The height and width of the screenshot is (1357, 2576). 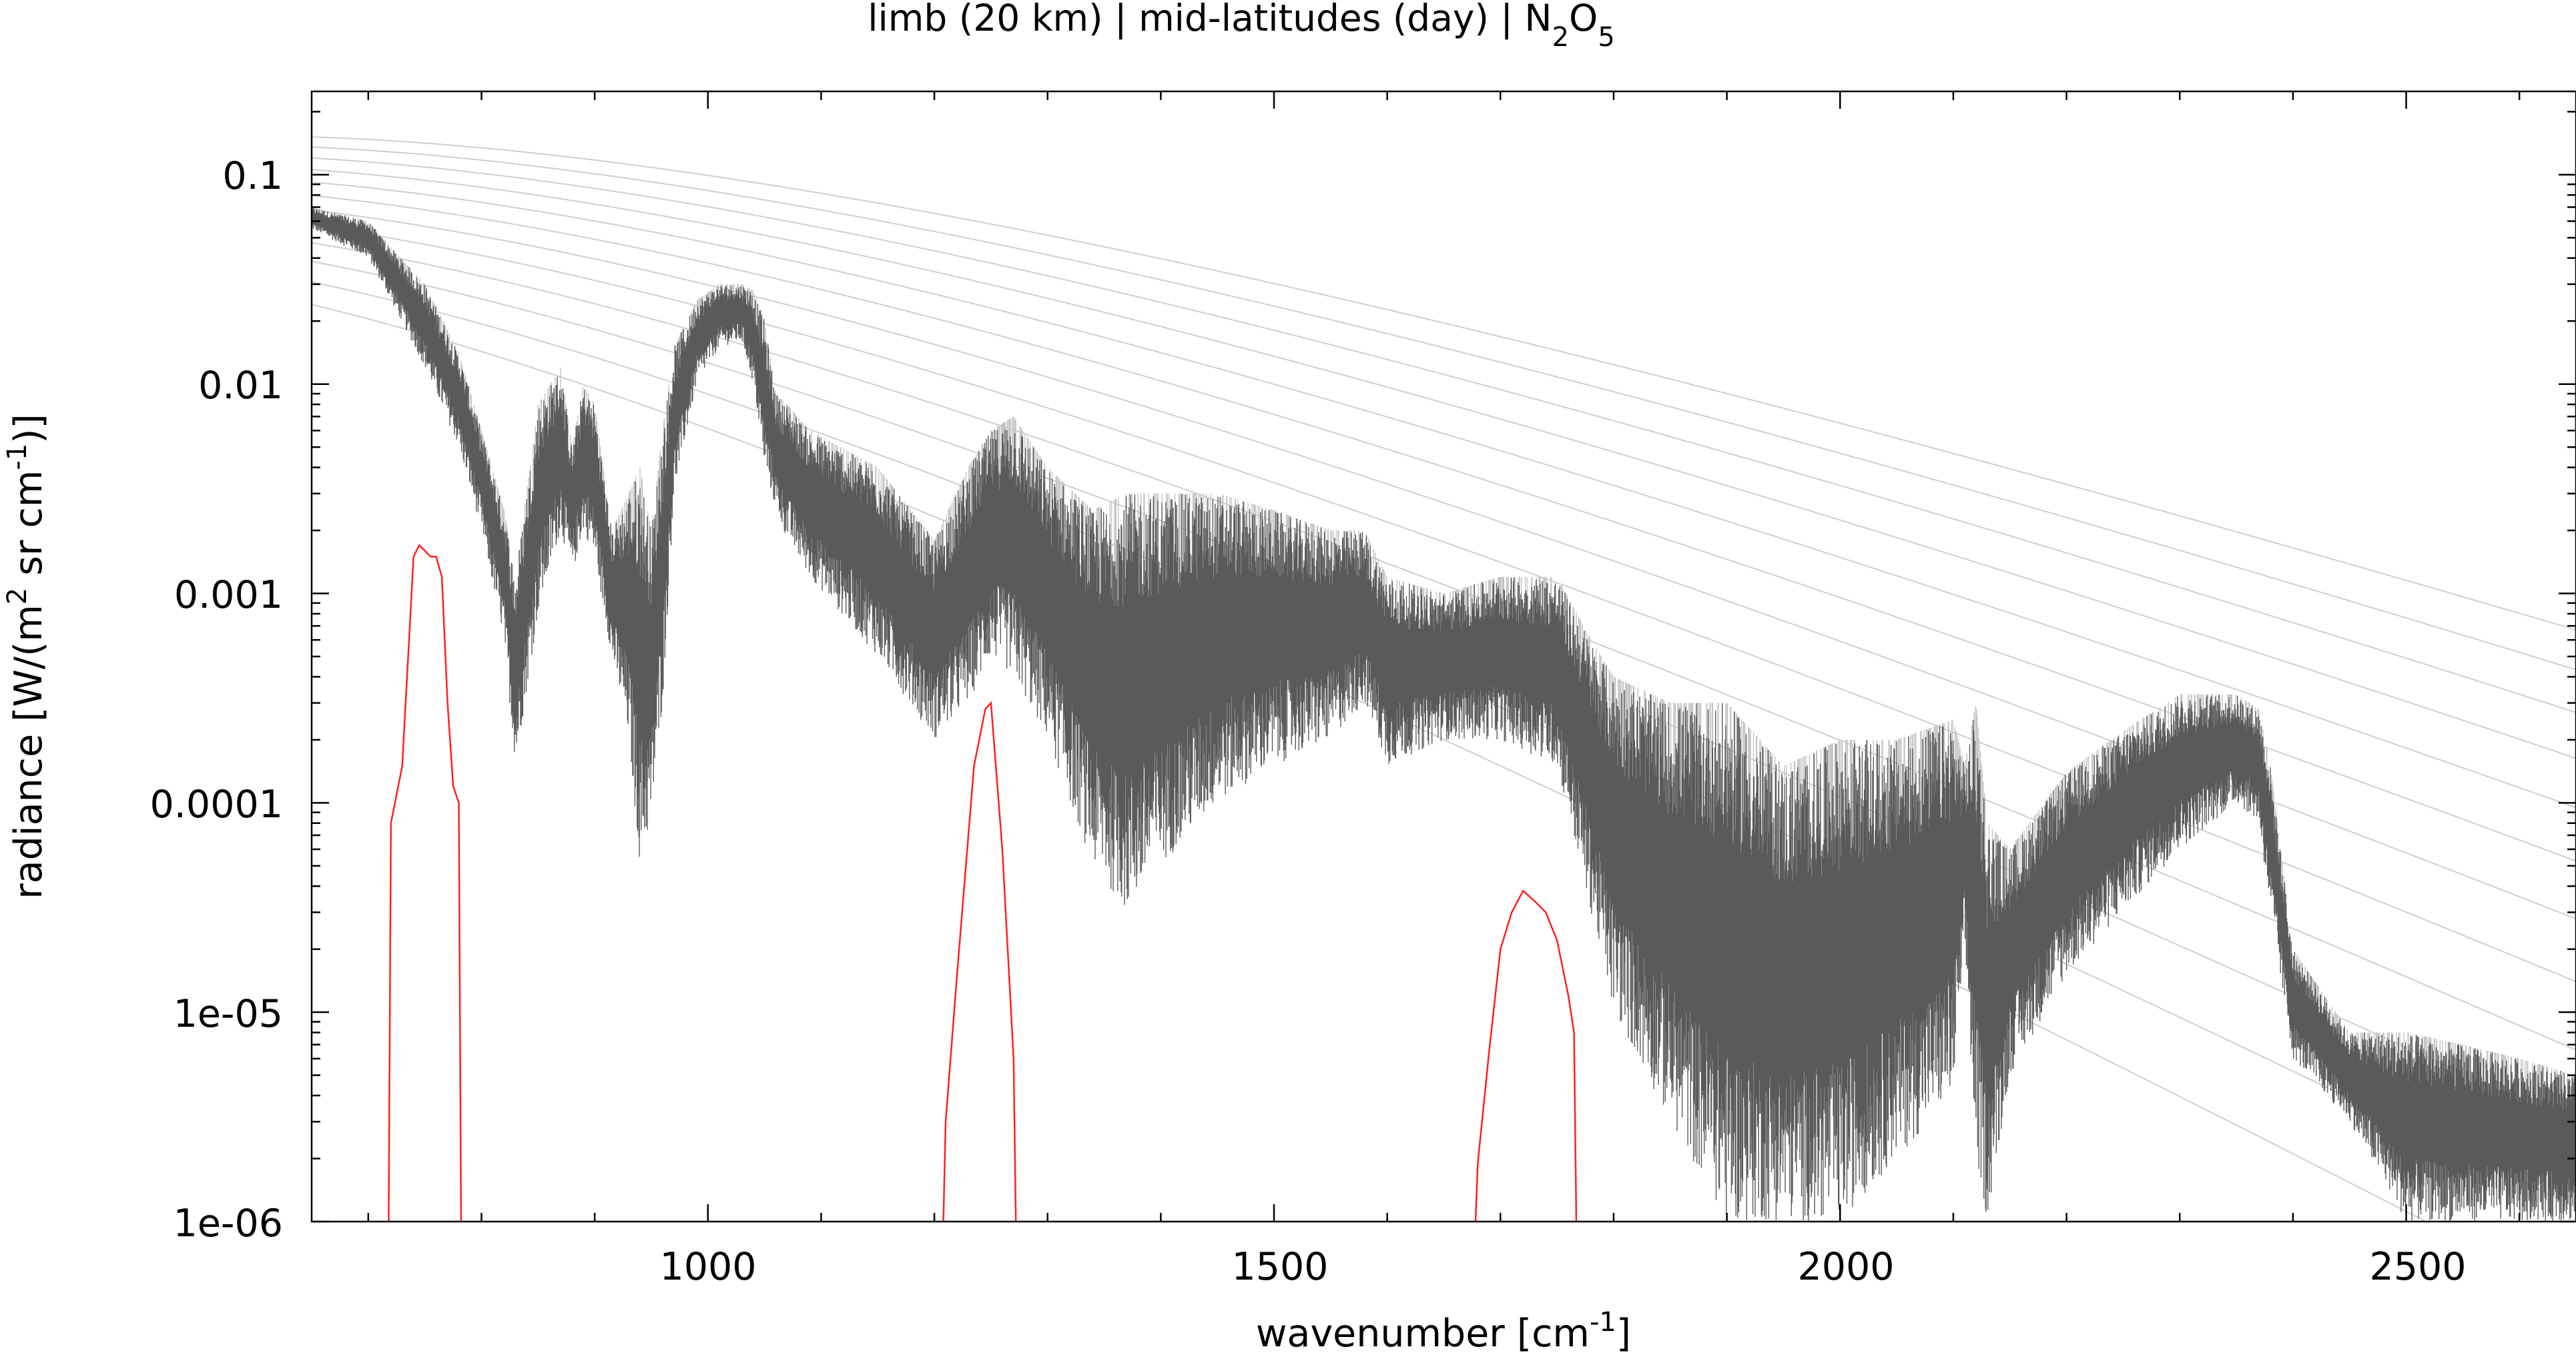 What do you see at coordinates (228, 1014) in the screenshot?
I see `y-tick-label-1e-05: 1e-05` at bounding box center [228, 1014].